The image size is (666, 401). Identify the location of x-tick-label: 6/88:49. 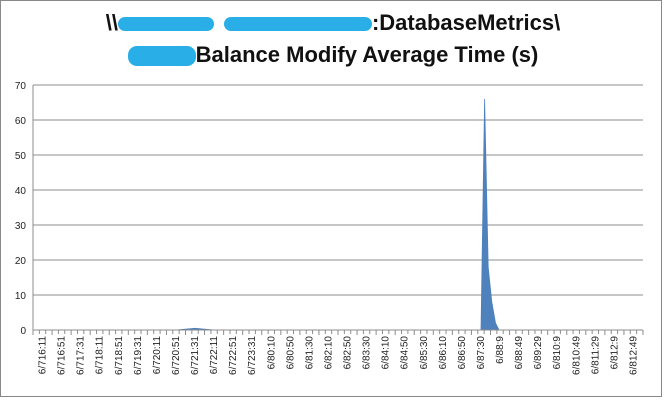
(519, 353).